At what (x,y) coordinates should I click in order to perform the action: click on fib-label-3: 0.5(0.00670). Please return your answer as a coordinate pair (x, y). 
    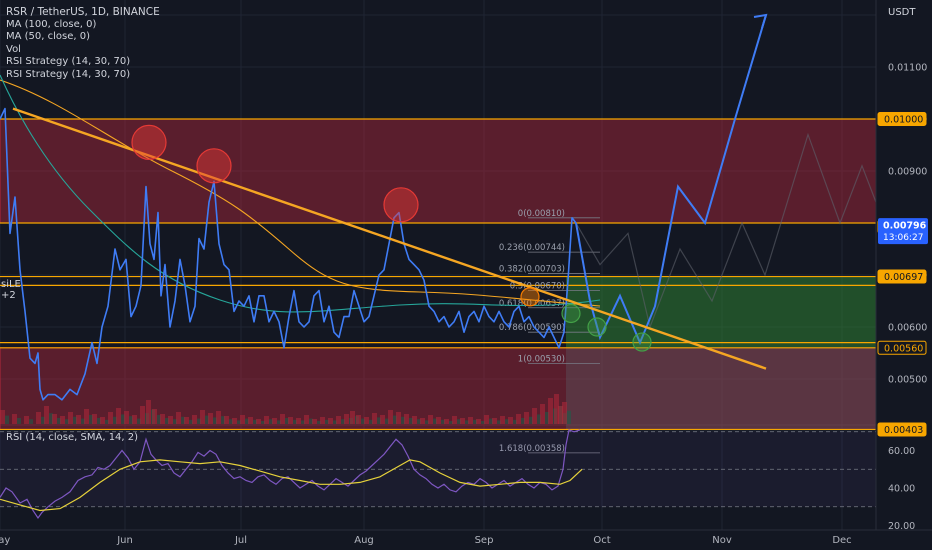
    Looking at the image, I should click on (537, 287).